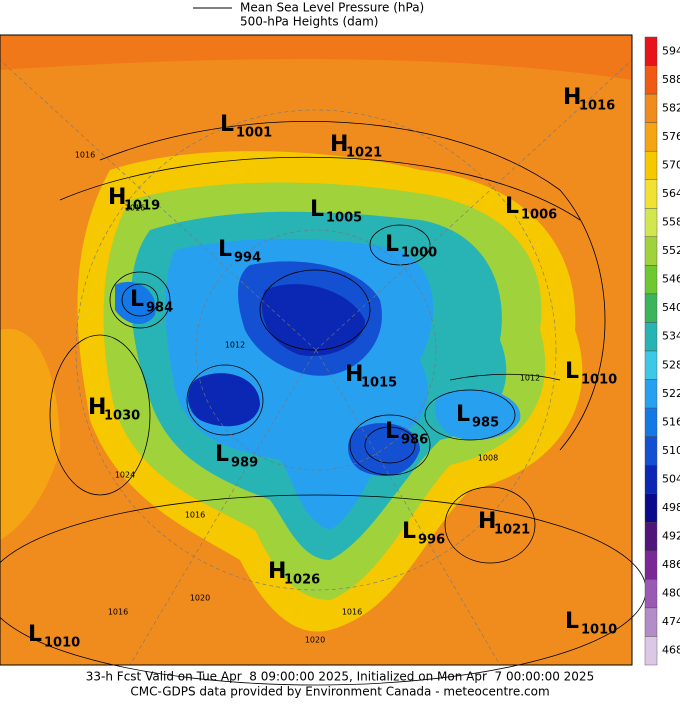 Image resolution: width=680 pixels, height=704 pixels. Describe the element at coordinates (597, 106) in the screenshot. I see `center-value: 1016` at that location.